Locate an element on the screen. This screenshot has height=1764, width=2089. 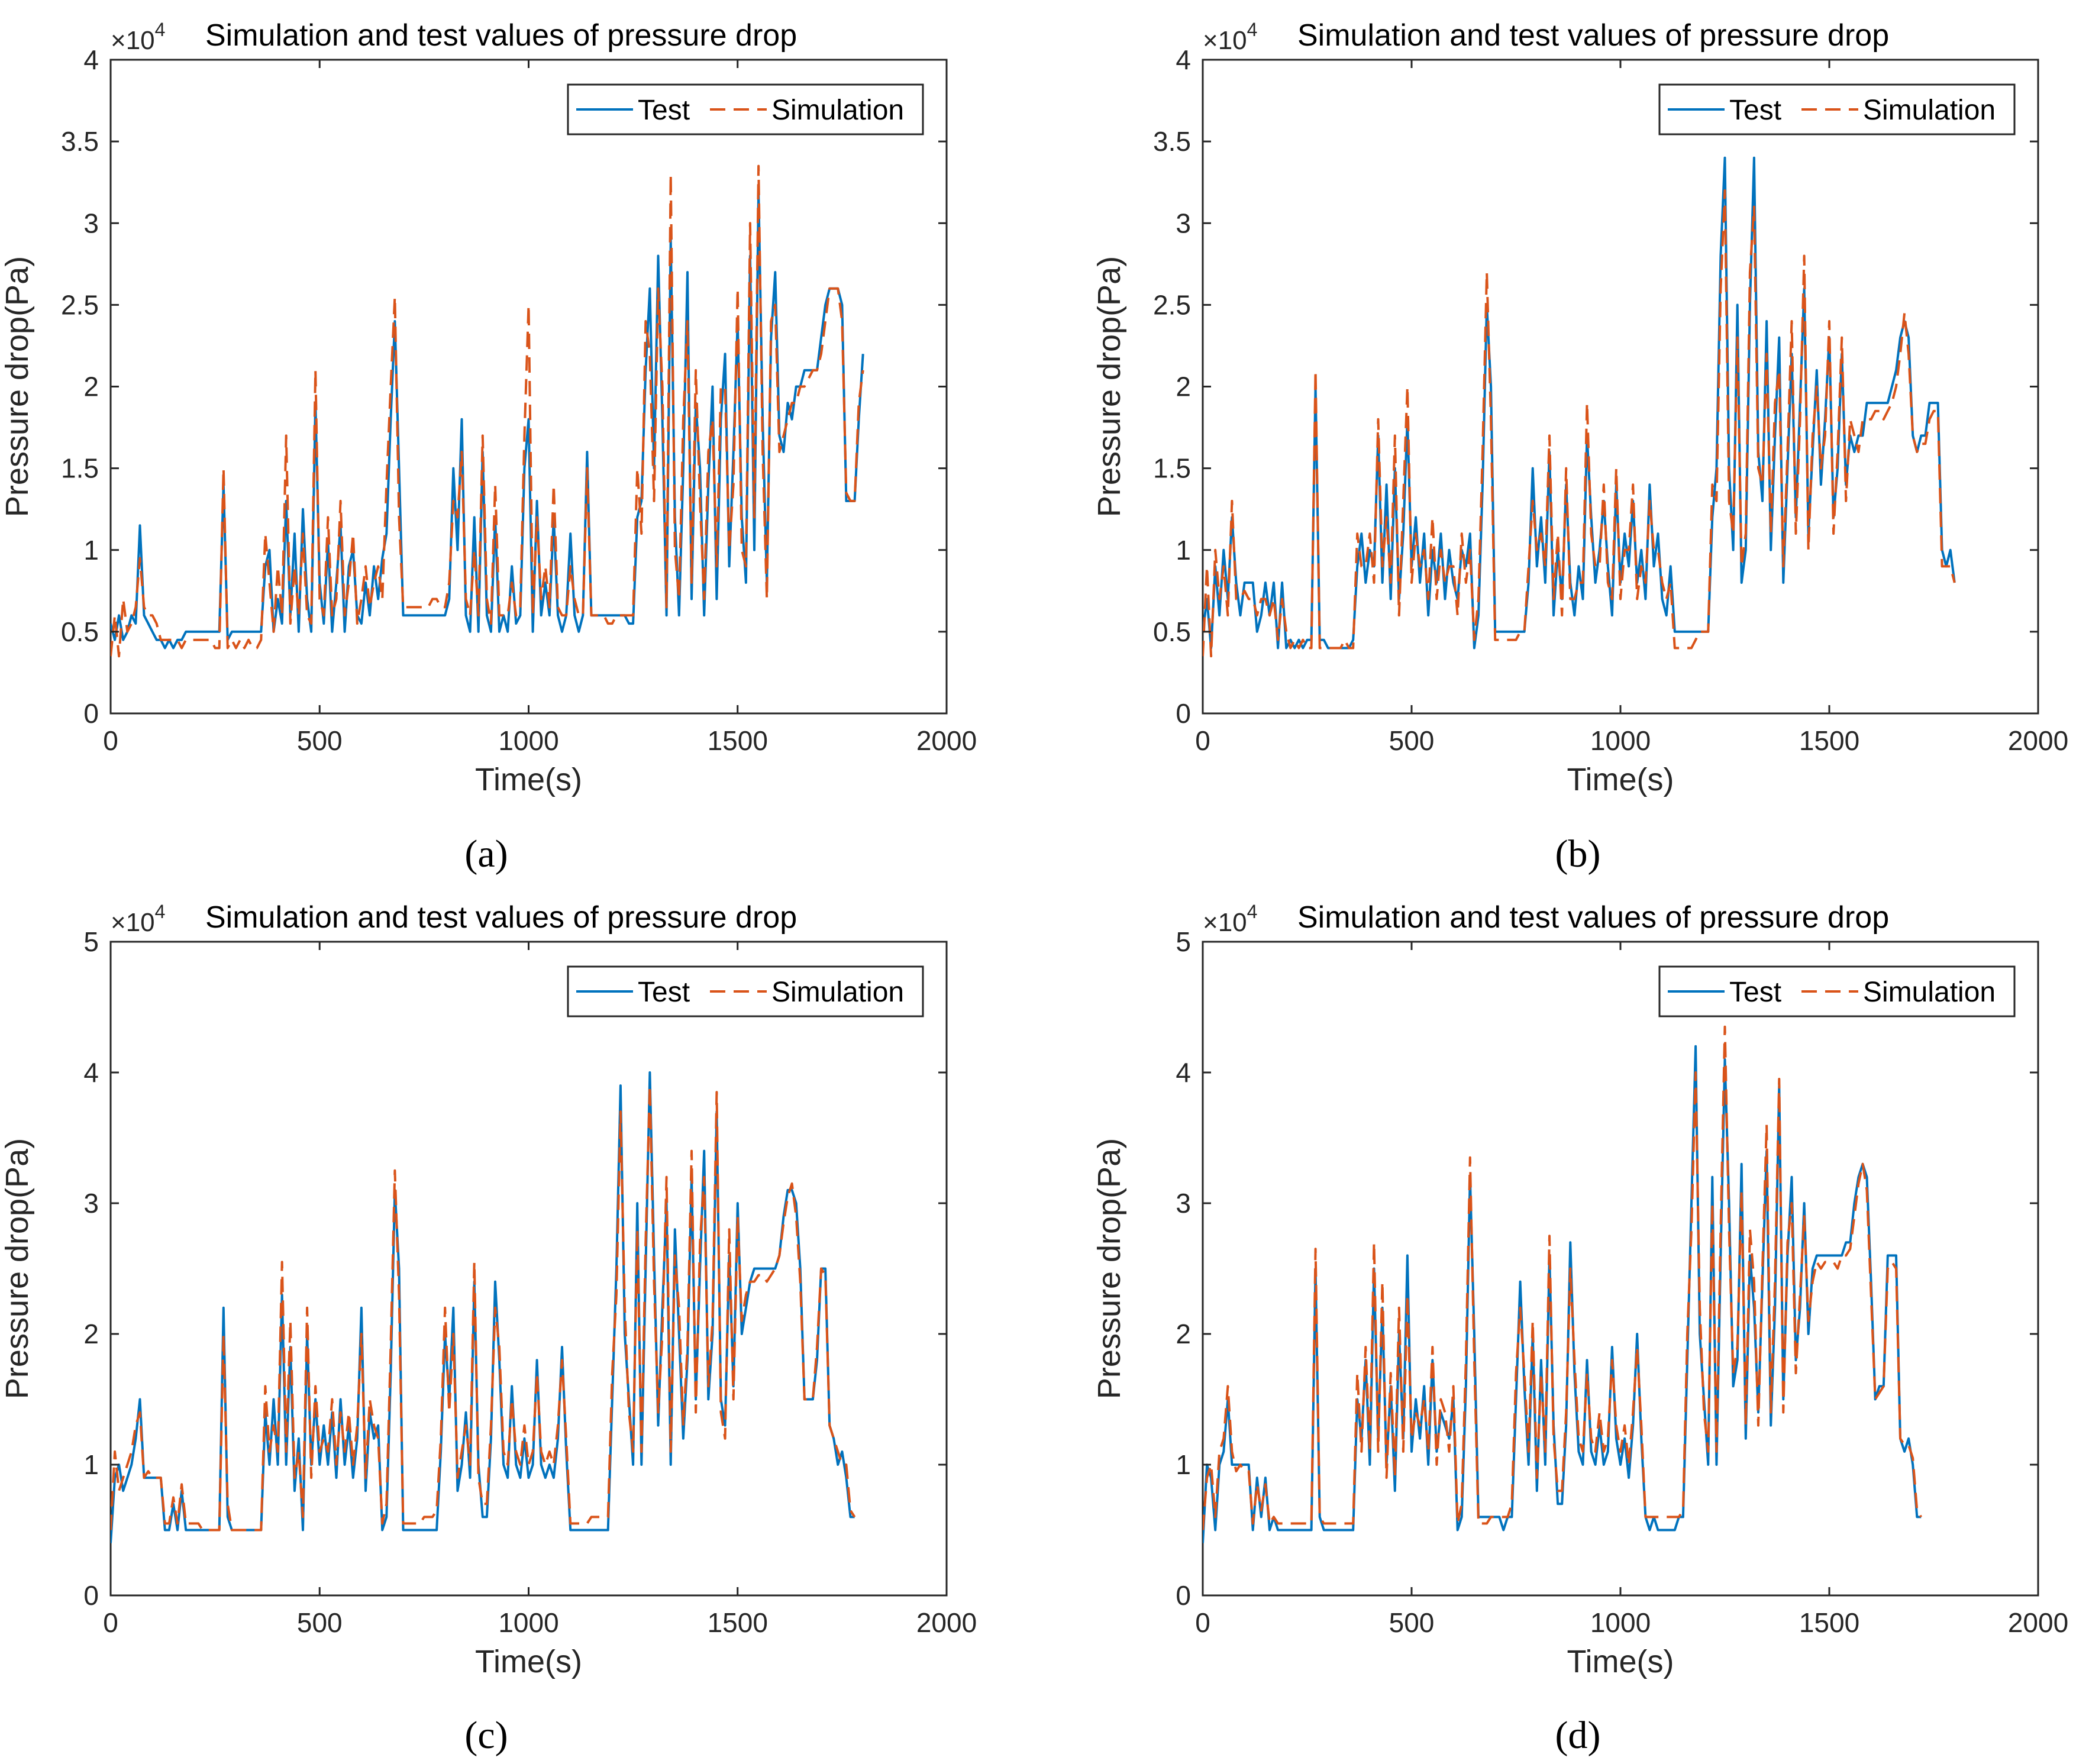
panel-caption: (a) is located at coordinates (486, 853).